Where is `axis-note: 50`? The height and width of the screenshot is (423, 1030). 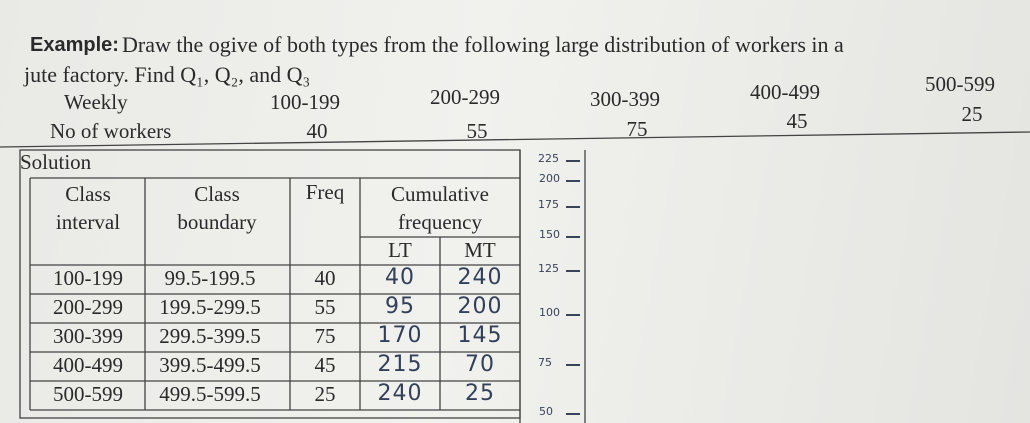
axis-note: 50 is located at coordinates (546, 411).